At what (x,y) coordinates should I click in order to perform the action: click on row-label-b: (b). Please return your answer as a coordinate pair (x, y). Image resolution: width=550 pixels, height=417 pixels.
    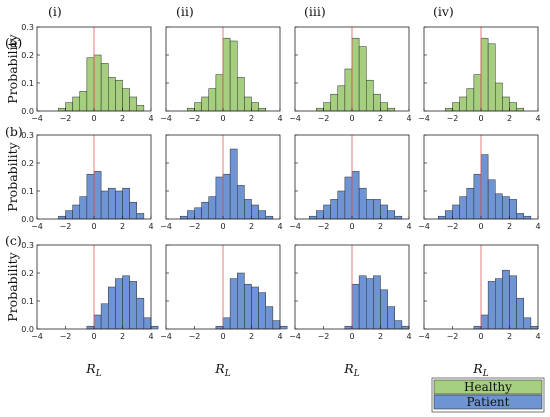
    Looking at the image, I should click on (14, 131).